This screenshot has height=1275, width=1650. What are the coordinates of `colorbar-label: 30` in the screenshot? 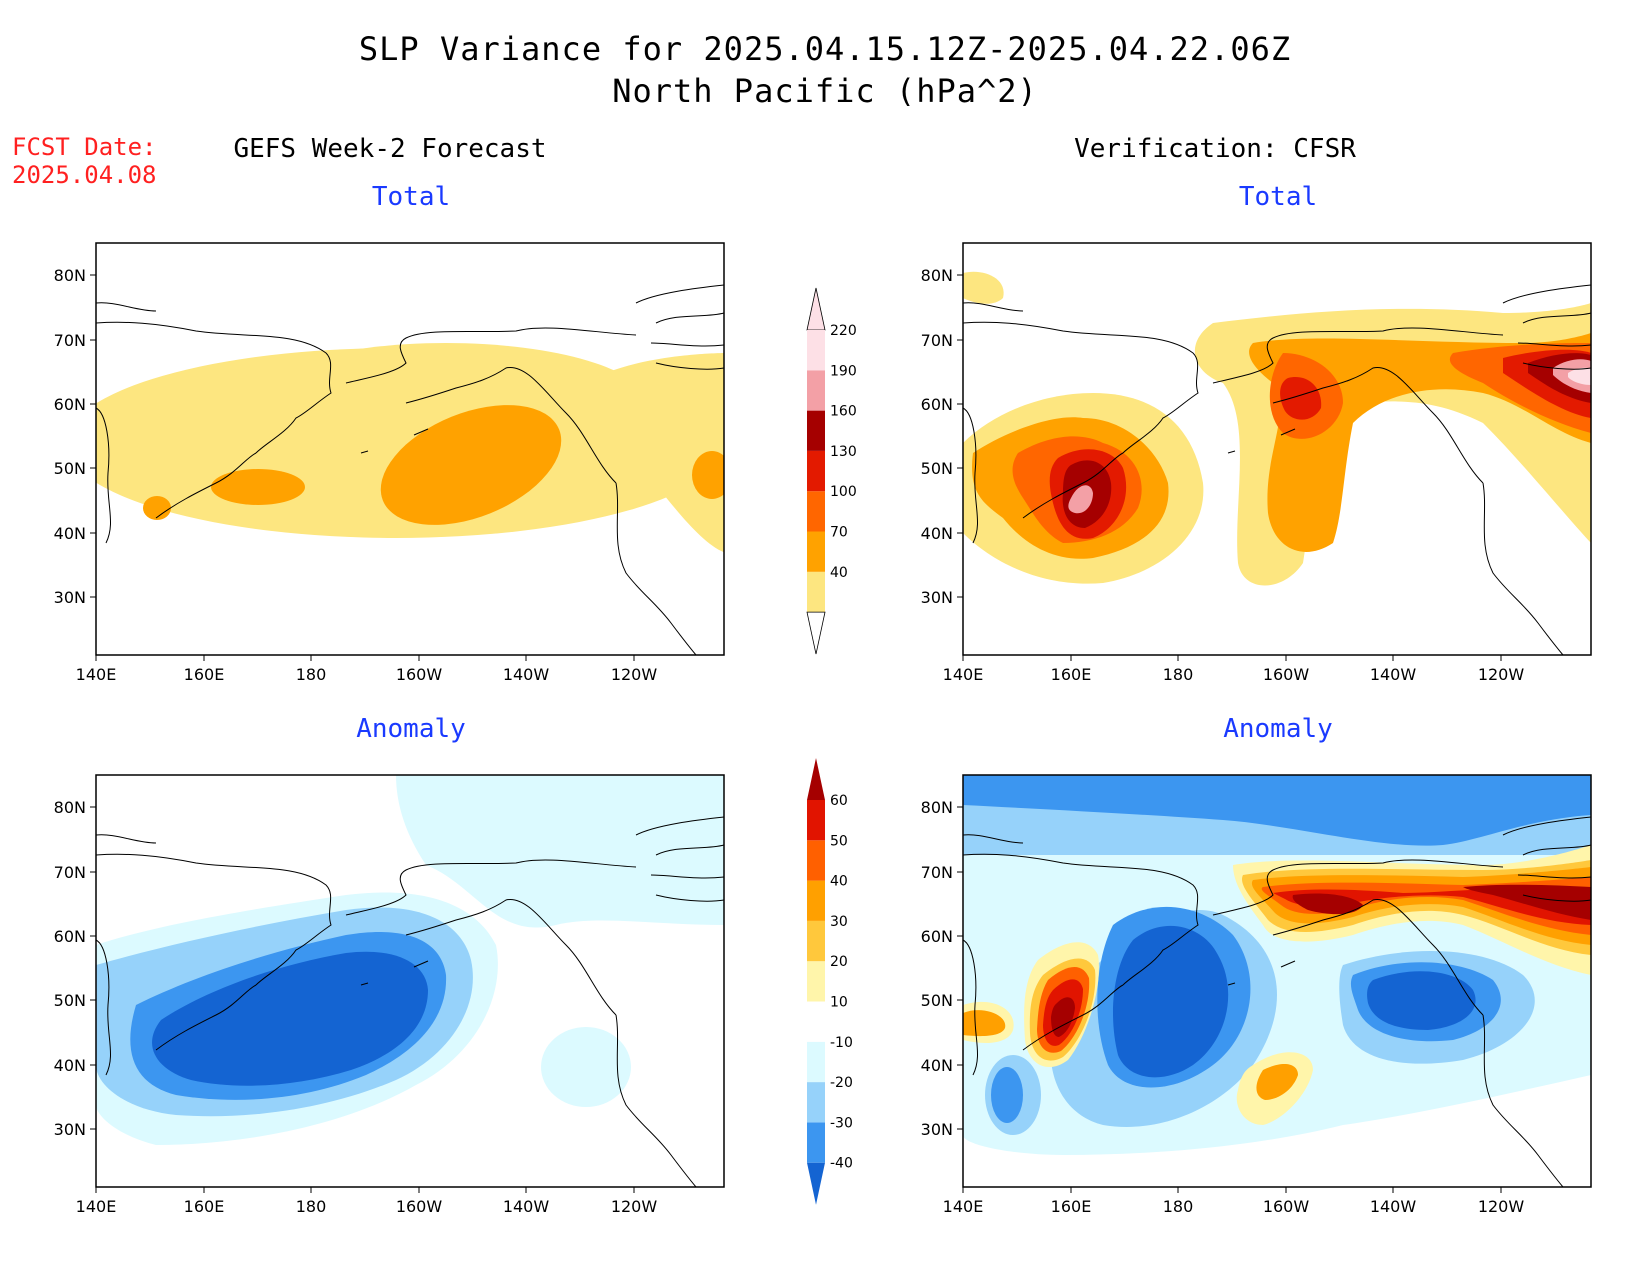 It's located at (839, 922).